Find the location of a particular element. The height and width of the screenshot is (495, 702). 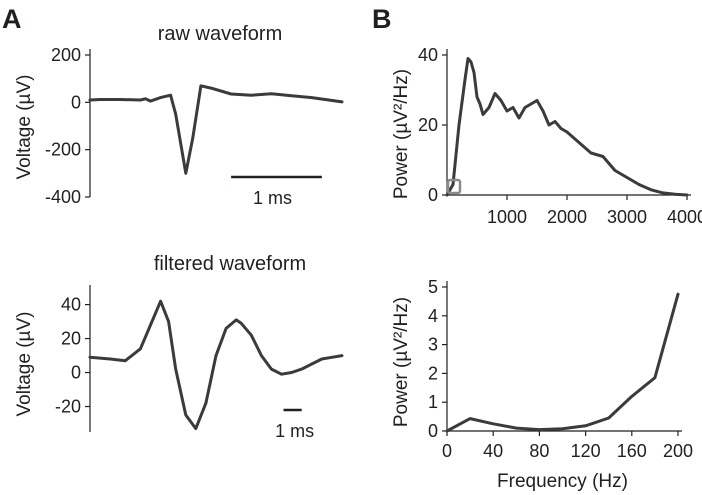

scale-bar-label-filtered: 1 ms is located at coordinates (294, 431).